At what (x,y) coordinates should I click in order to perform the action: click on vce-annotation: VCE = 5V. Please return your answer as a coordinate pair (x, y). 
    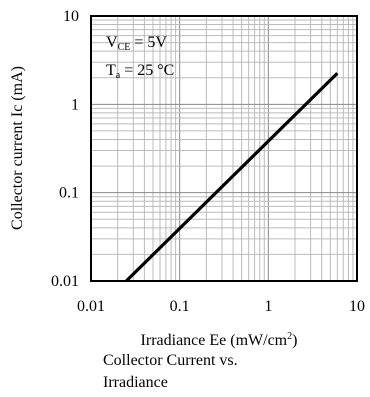
    Looking at the image, I should click on (136, 43).